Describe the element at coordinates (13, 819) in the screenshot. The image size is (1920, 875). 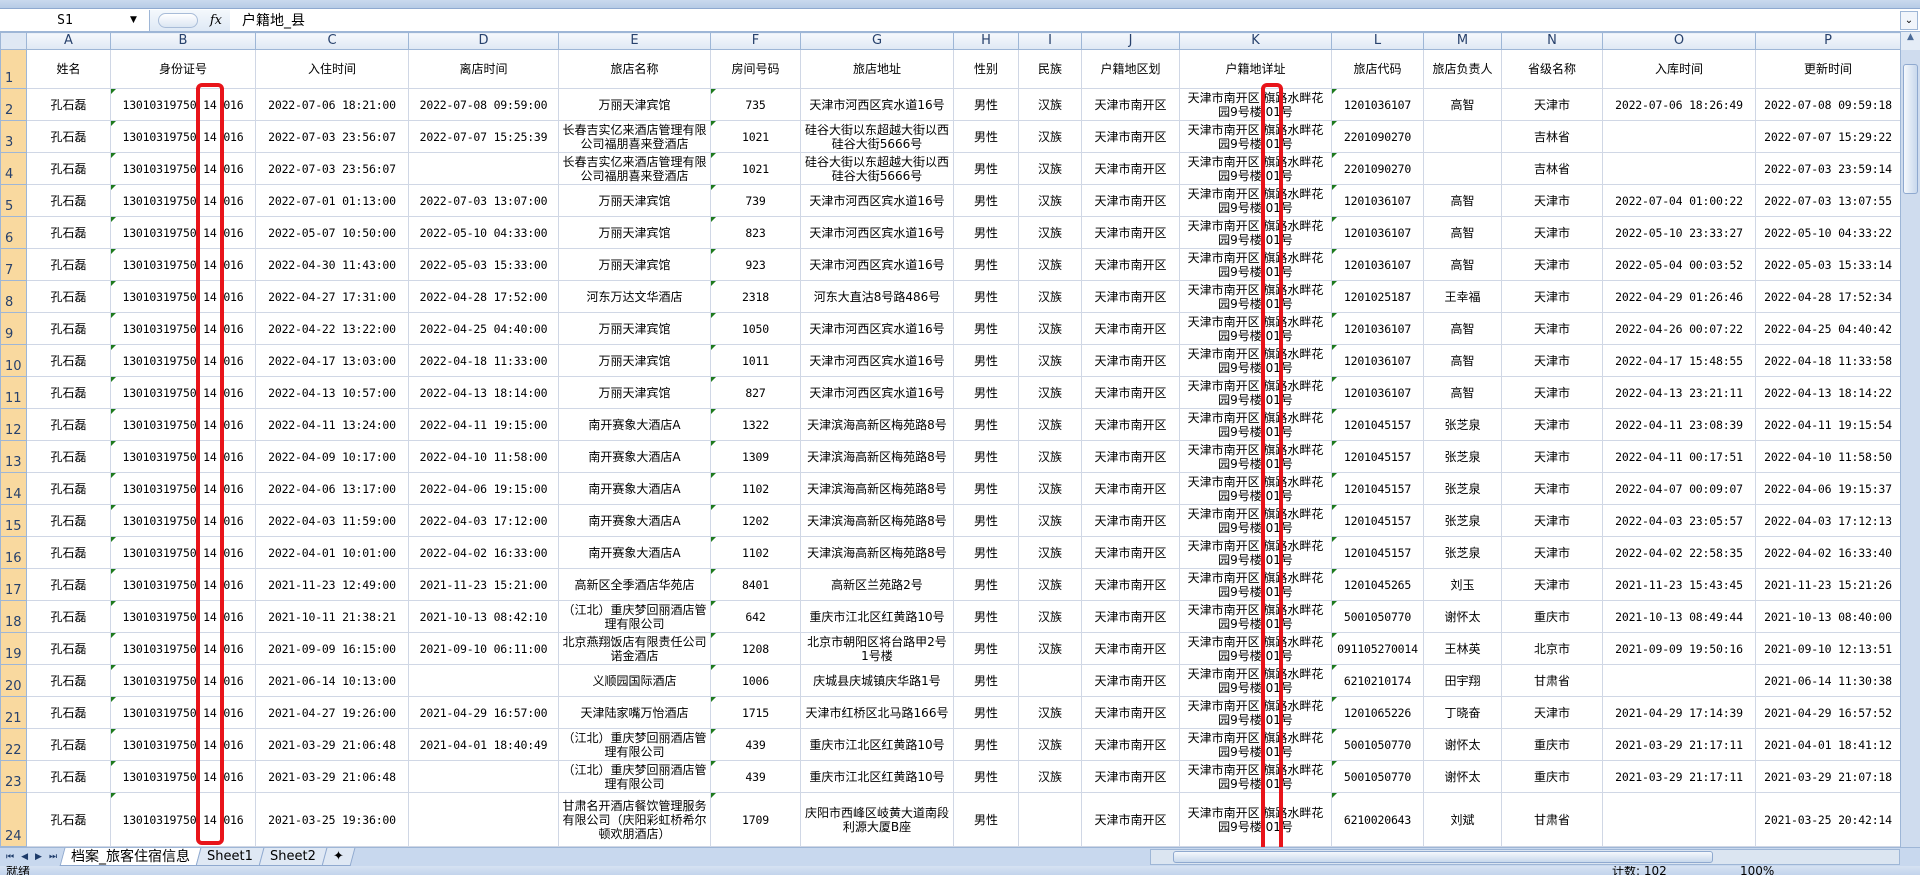
I see `row-header-24: 24` at that location.